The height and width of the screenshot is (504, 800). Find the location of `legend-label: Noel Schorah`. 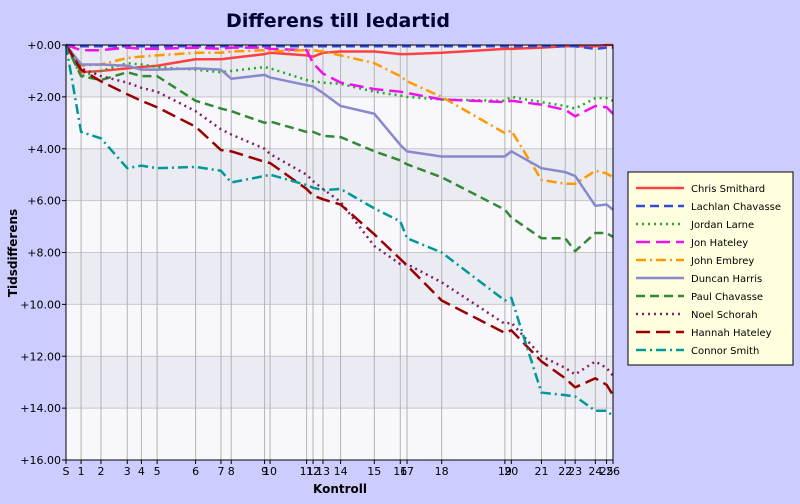

legend-label: Noel Schorah is located at coordinates (724, 315).